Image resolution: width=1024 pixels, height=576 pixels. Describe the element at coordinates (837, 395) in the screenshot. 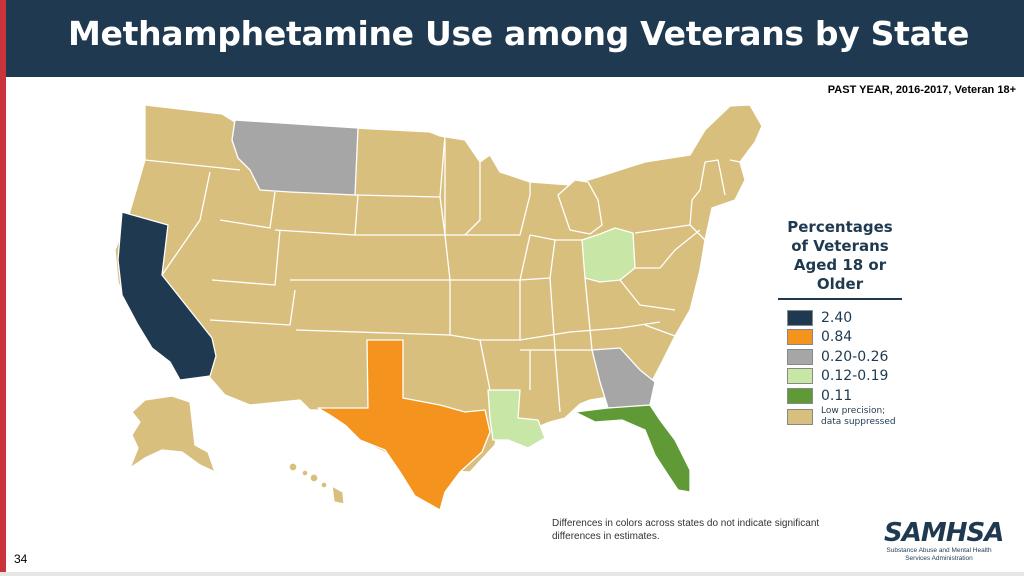

I see `legend-label: 0.11` at that location.